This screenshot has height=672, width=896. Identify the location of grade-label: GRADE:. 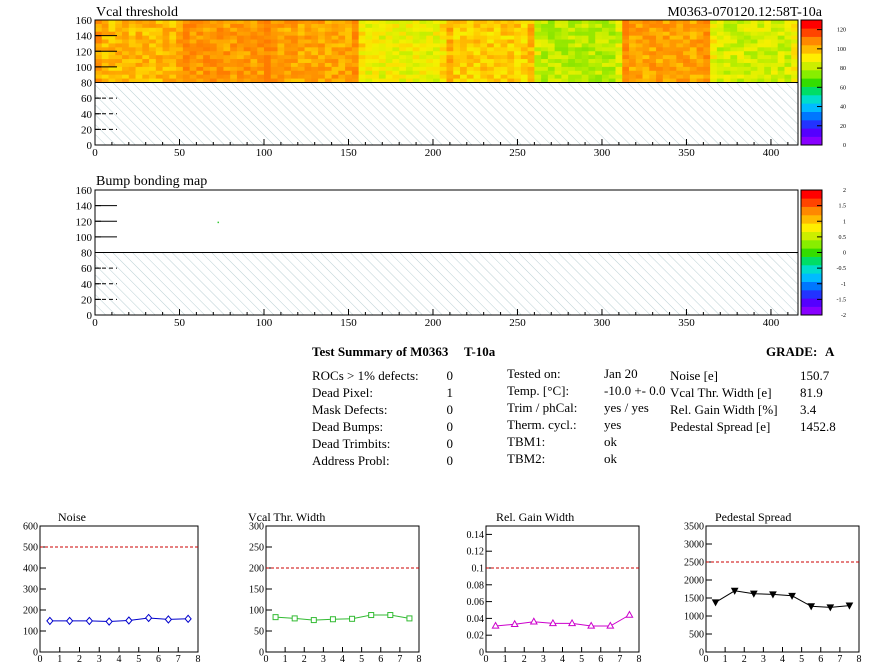
(792, 351).